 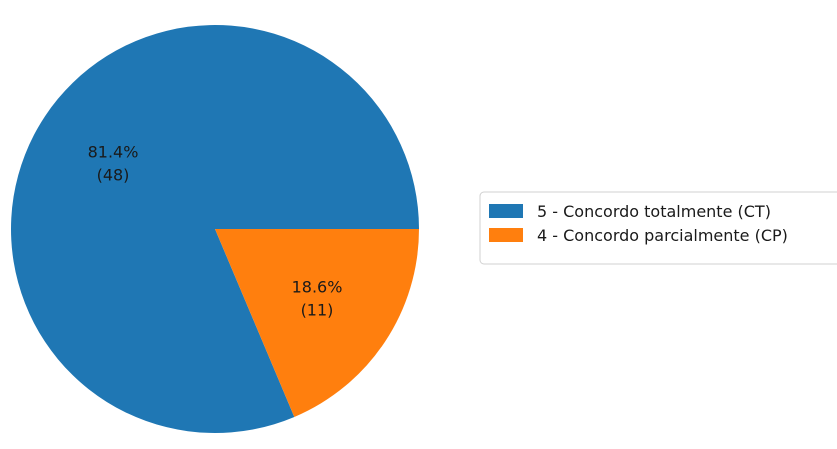 I want to click on legend-label-2: 4 - Concordo parcialmente (CP), so click(x=662, y=235).